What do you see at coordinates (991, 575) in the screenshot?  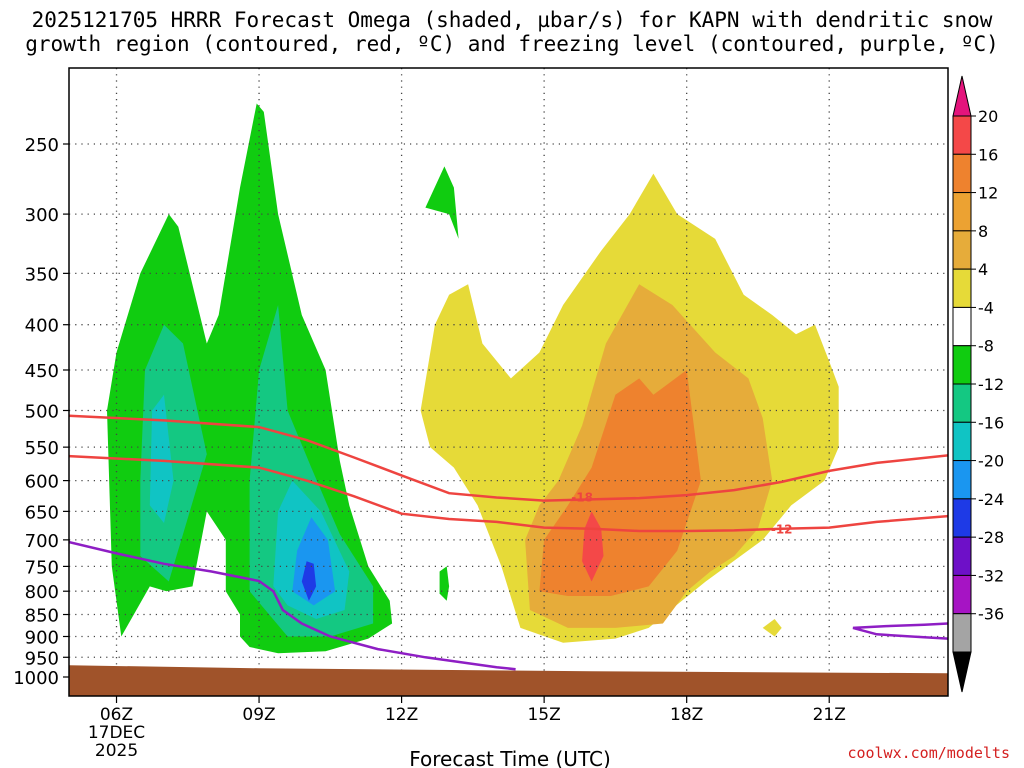 I see `colorbar-label: -32` at bounding box center [991, 575].